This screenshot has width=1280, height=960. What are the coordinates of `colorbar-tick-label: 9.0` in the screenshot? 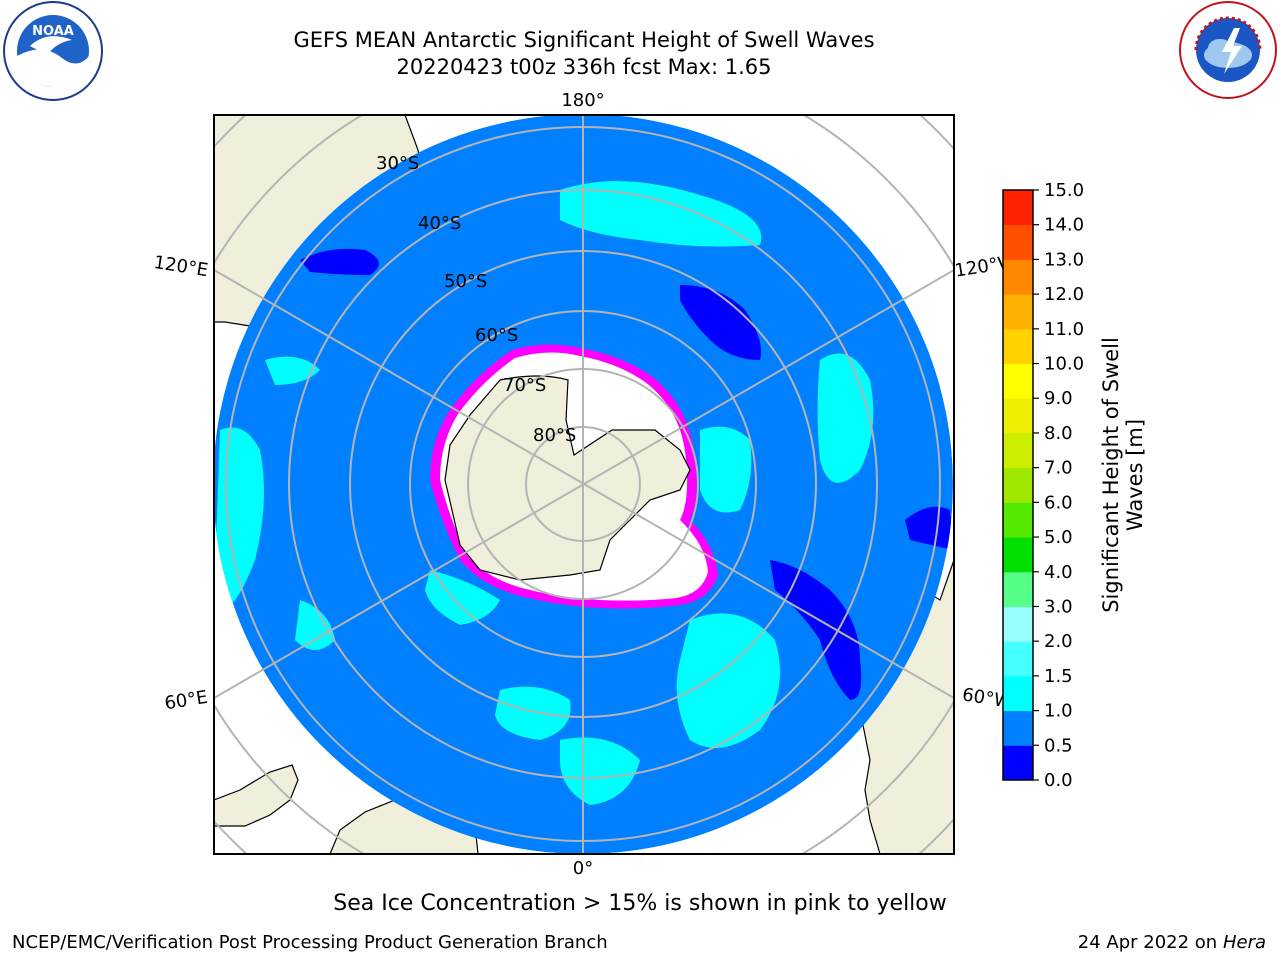 It's located at (1058, 398).